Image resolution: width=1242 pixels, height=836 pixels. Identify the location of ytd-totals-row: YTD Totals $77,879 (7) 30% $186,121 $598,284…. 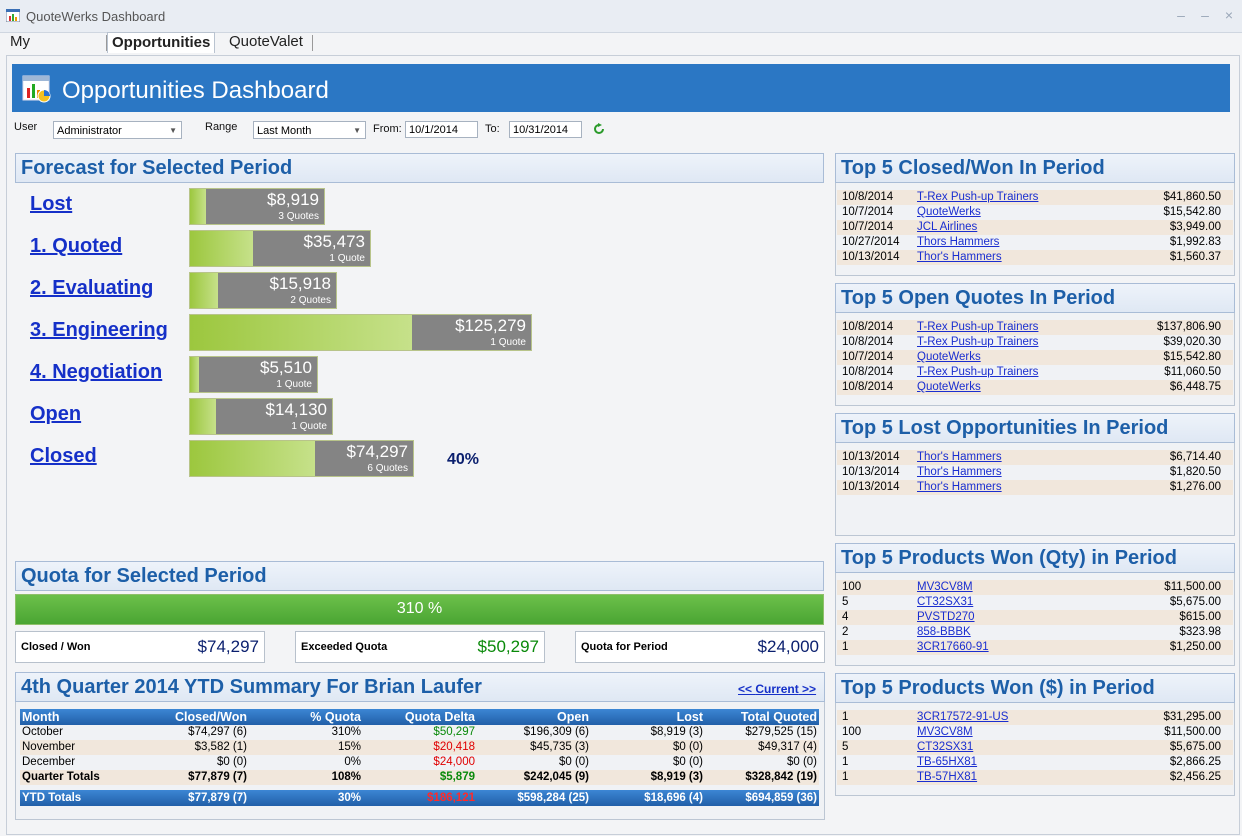
(419, 798).